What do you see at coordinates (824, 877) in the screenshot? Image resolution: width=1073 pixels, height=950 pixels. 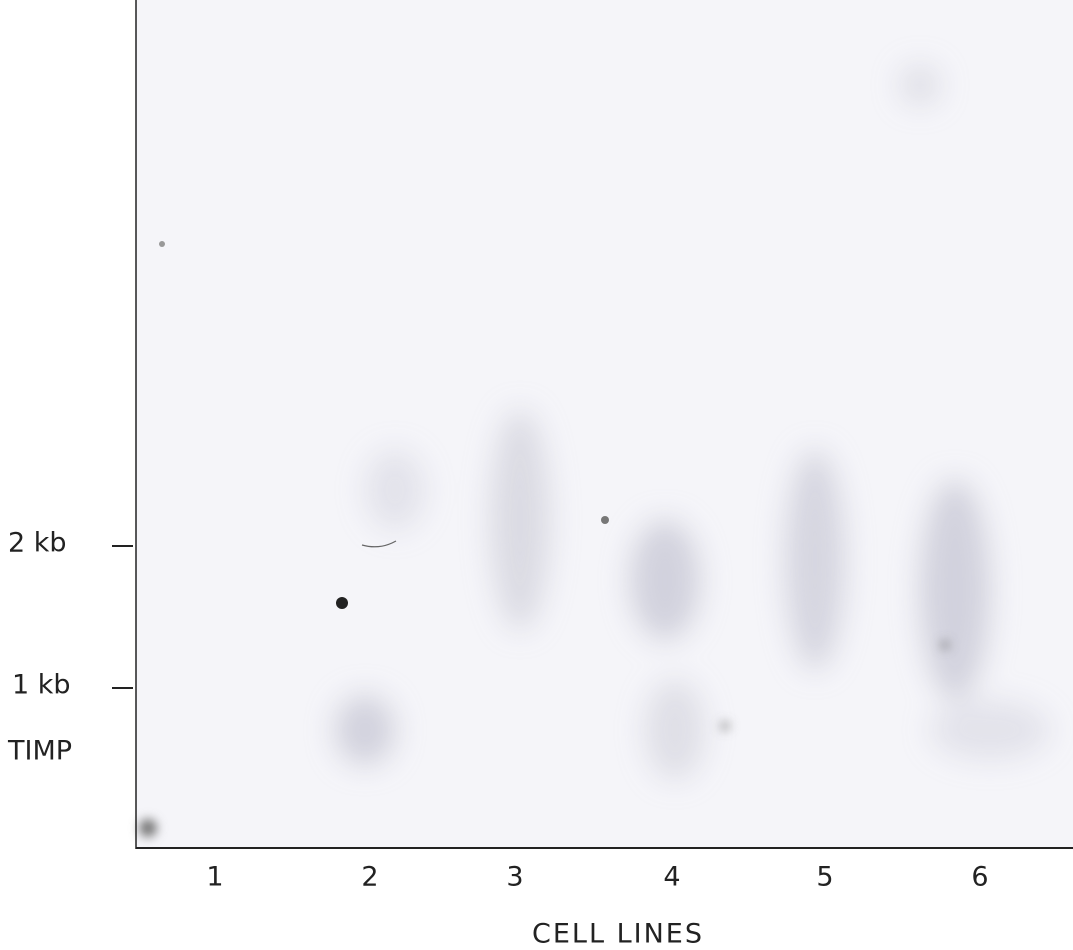 I see `lane-label: 5` at bounding box center [824, 877].